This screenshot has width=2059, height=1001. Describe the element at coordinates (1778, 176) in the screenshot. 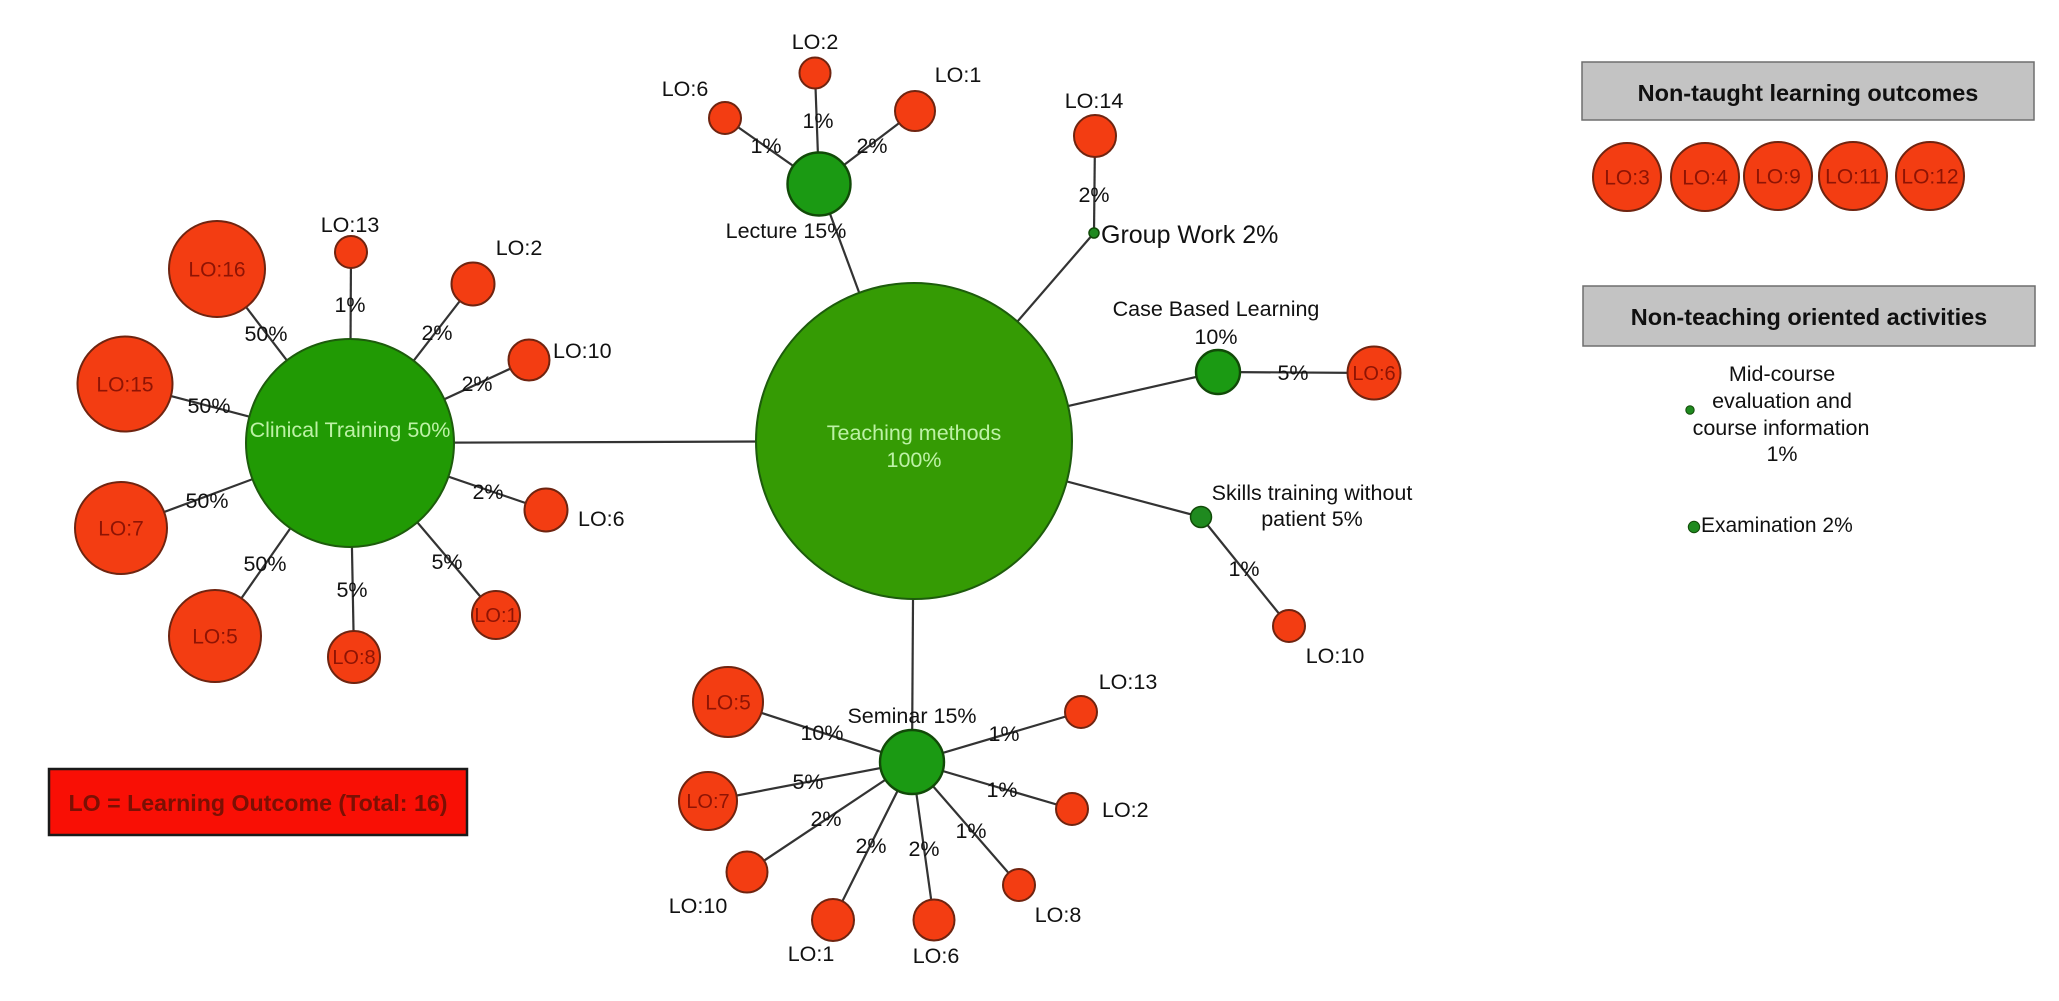

I see `svg-text: LO:9` at that location.